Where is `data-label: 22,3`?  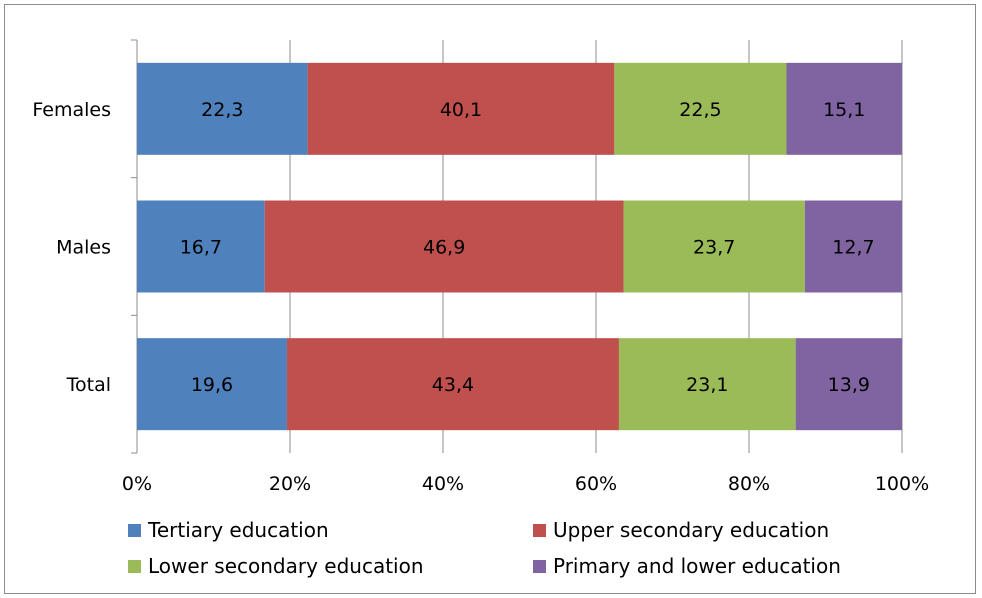 data-label: 22,3 is located at coordinates (222, 110).